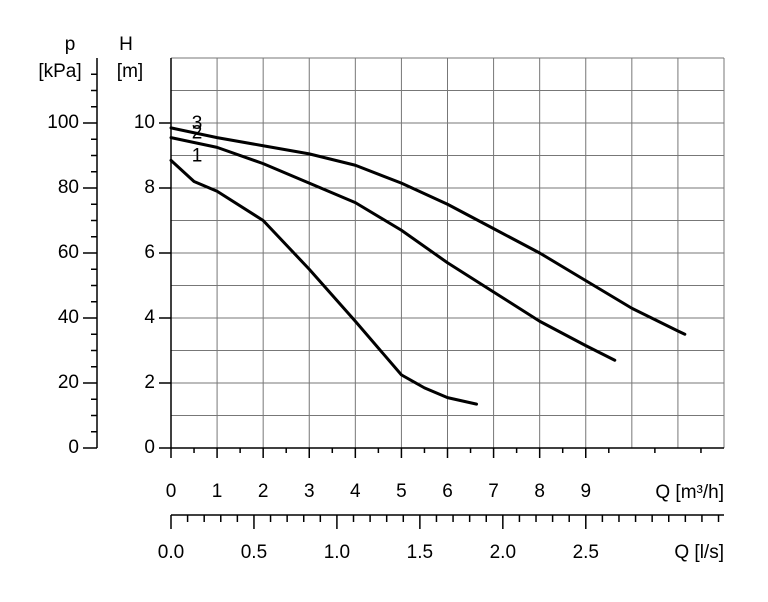 Image resolution: width=768 pixels, height=602 pixels. I want to click on y2-tick-label: 40, so click(68, 317).